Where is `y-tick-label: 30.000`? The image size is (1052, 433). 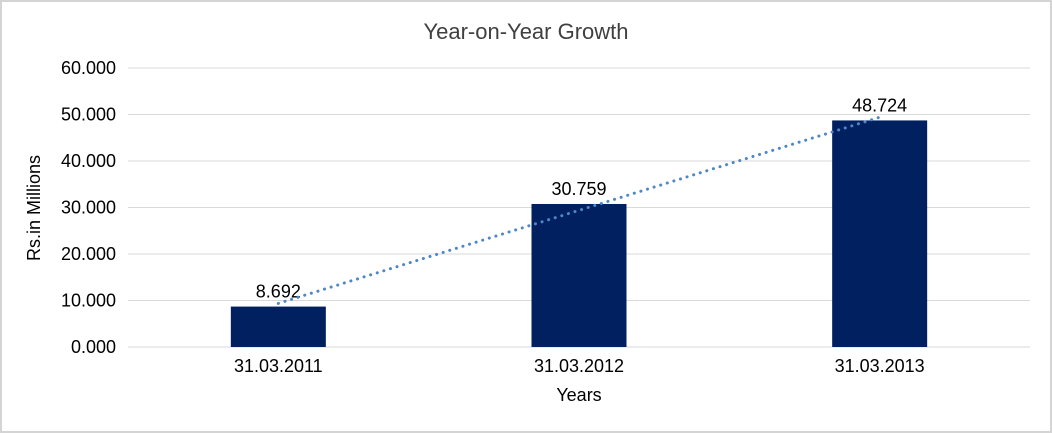
y-tick-label: 30.000 is located at coordinates (88, 208).